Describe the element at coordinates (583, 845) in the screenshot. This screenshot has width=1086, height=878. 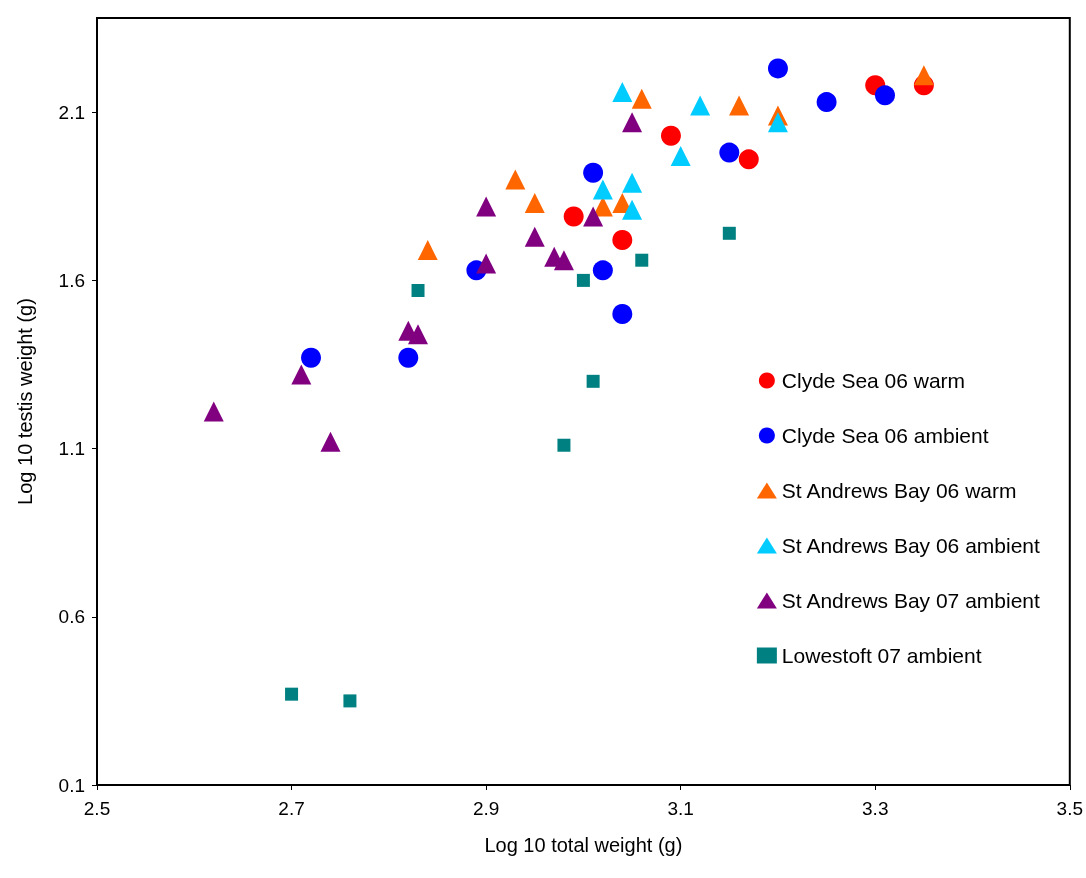
I see `x-axis-title: Log 10 total weight (g)` at that location.